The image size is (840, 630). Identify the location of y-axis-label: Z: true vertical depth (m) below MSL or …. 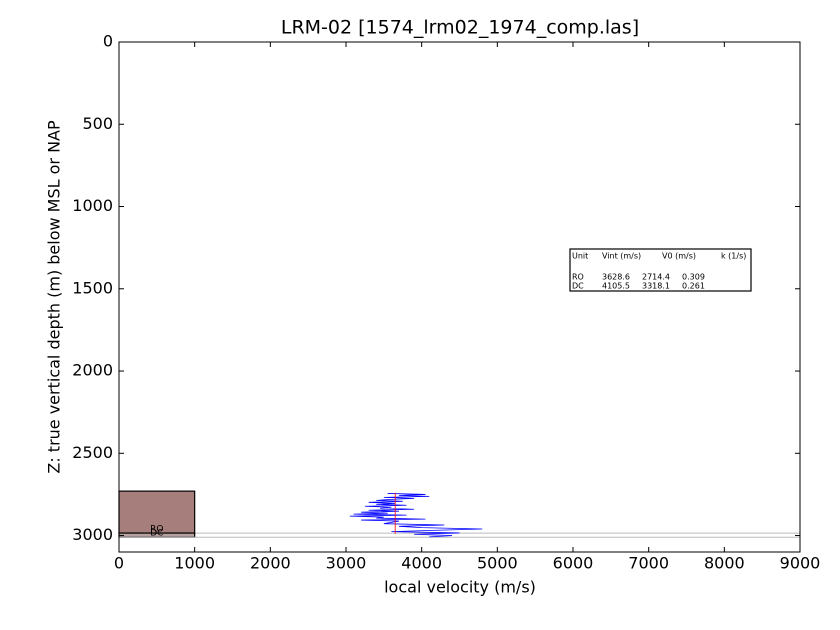
(54, 297).